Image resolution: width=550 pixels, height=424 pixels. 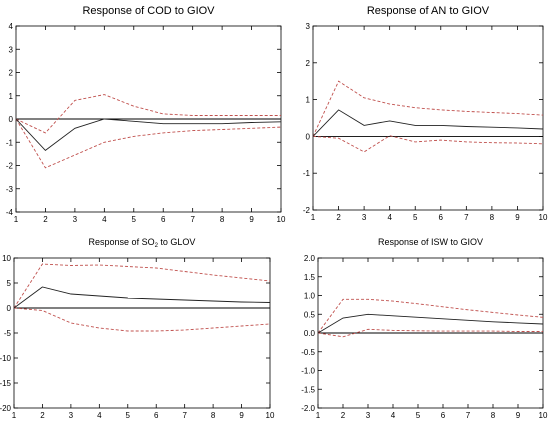 What do you see at coordinates (281, 219) in the screenshot?
I see `panel-cod-xtick-label: 10` at bounding box center [281, 219].